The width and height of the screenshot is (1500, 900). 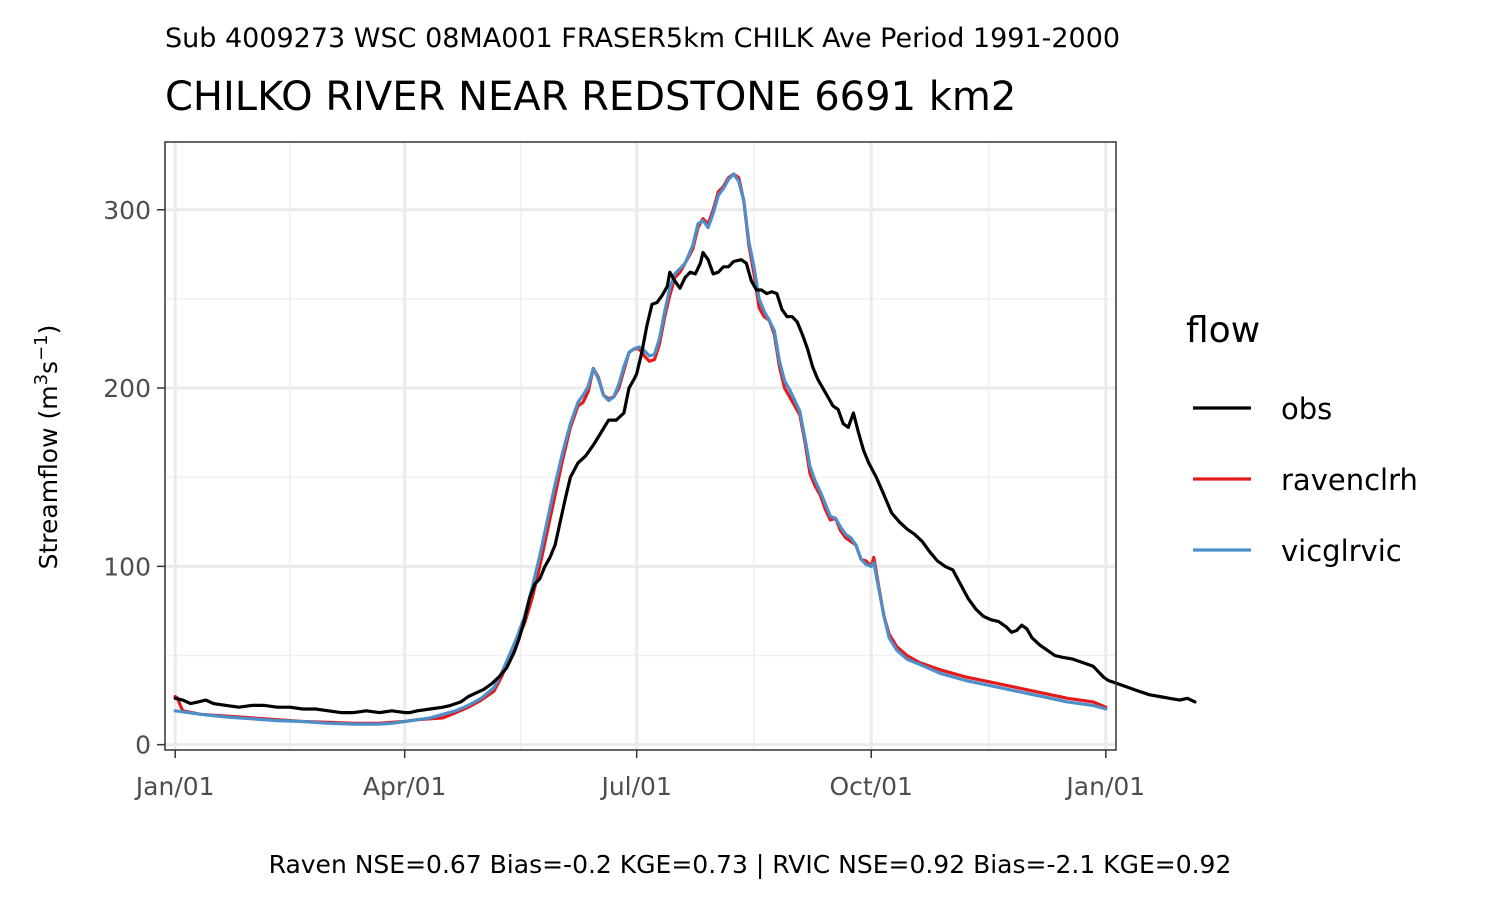 What do you see at coordinates (1223, 330) in the screenshot?
I see `legend-title: flow` at bounding box center [1223, 330].